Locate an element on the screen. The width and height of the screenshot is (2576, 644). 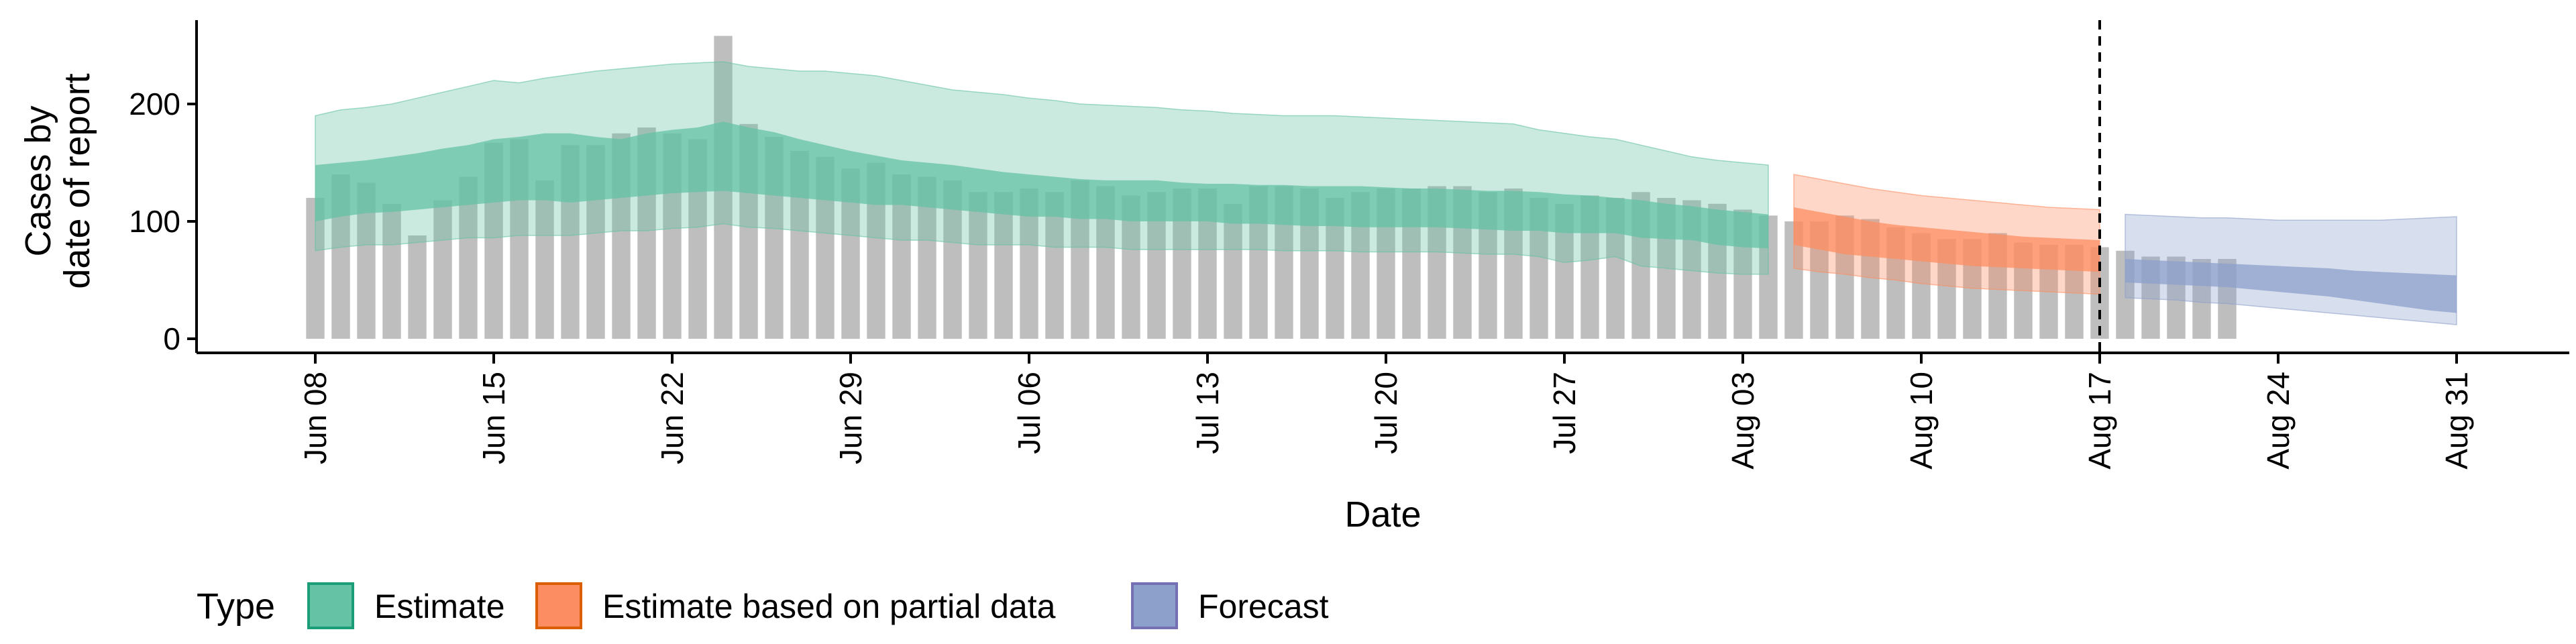
legend-label: Estimate based on partial data is located at coordinates (829, 606).